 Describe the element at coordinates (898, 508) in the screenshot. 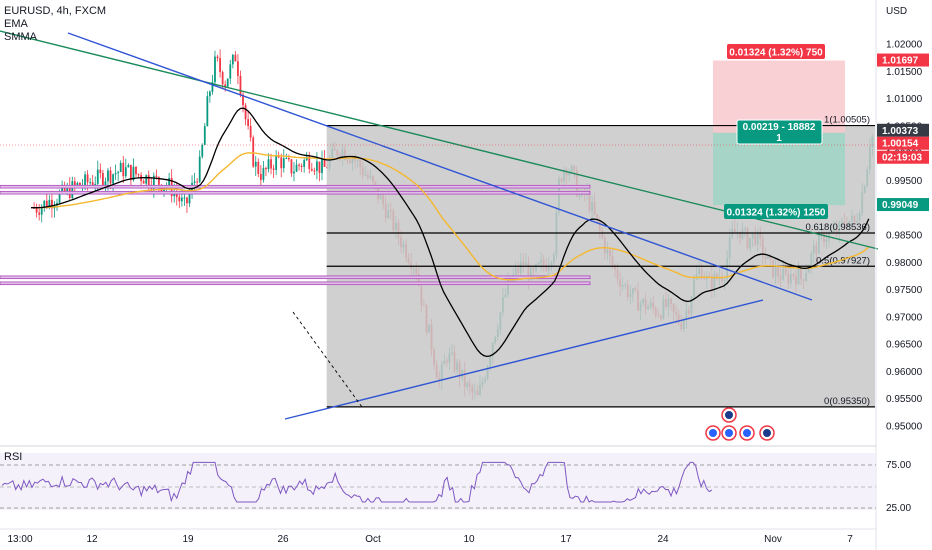

I see `rsi-tick-25: 25.00` at that location.